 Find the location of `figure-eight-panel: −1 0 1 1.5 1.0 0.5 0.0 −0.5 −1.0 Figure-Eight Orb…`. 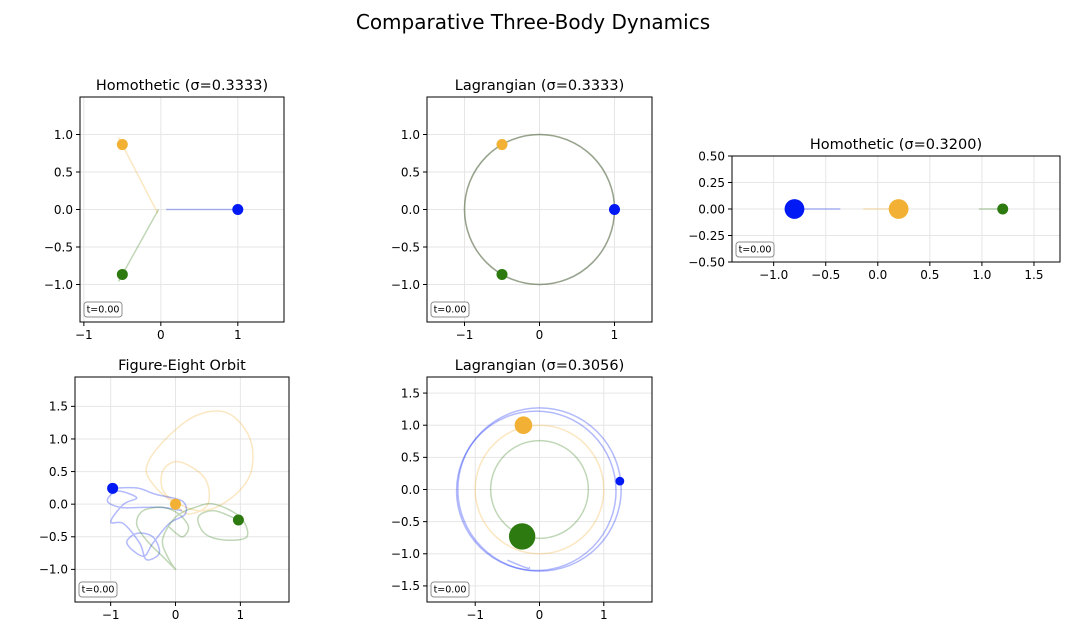

figure-eight-panel: −1 0 1 1.5 1.0 0.5 0.0 −0.5 −1.0 Figure-Eight Orb… is located at coordinates (164, 490).